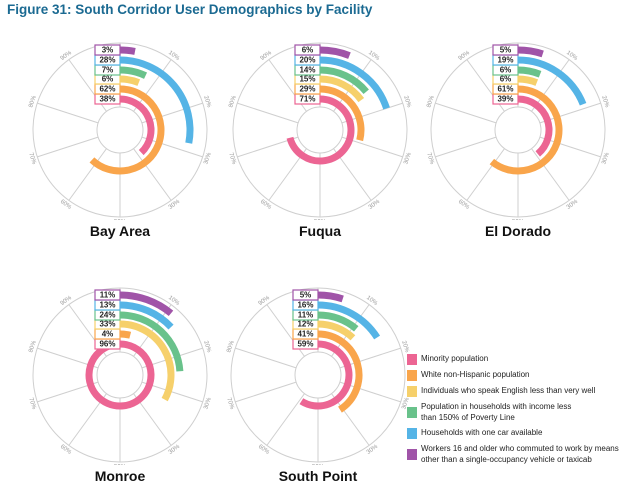  I want to click on data-label-text: 20%, so click(307, 60).